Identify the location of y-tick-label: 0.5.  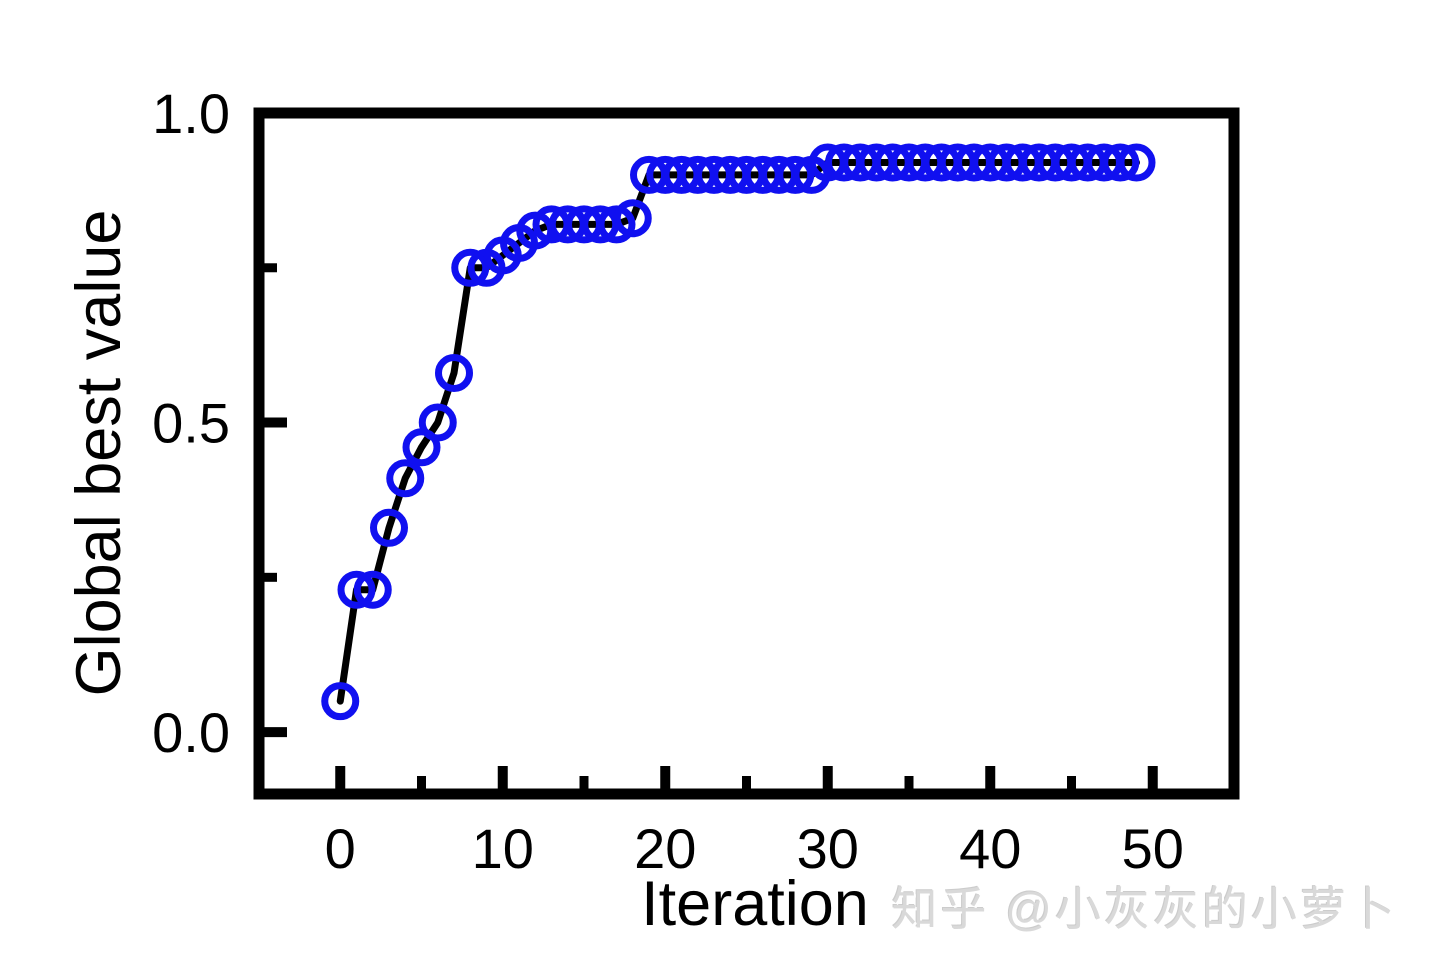
(191, 423).